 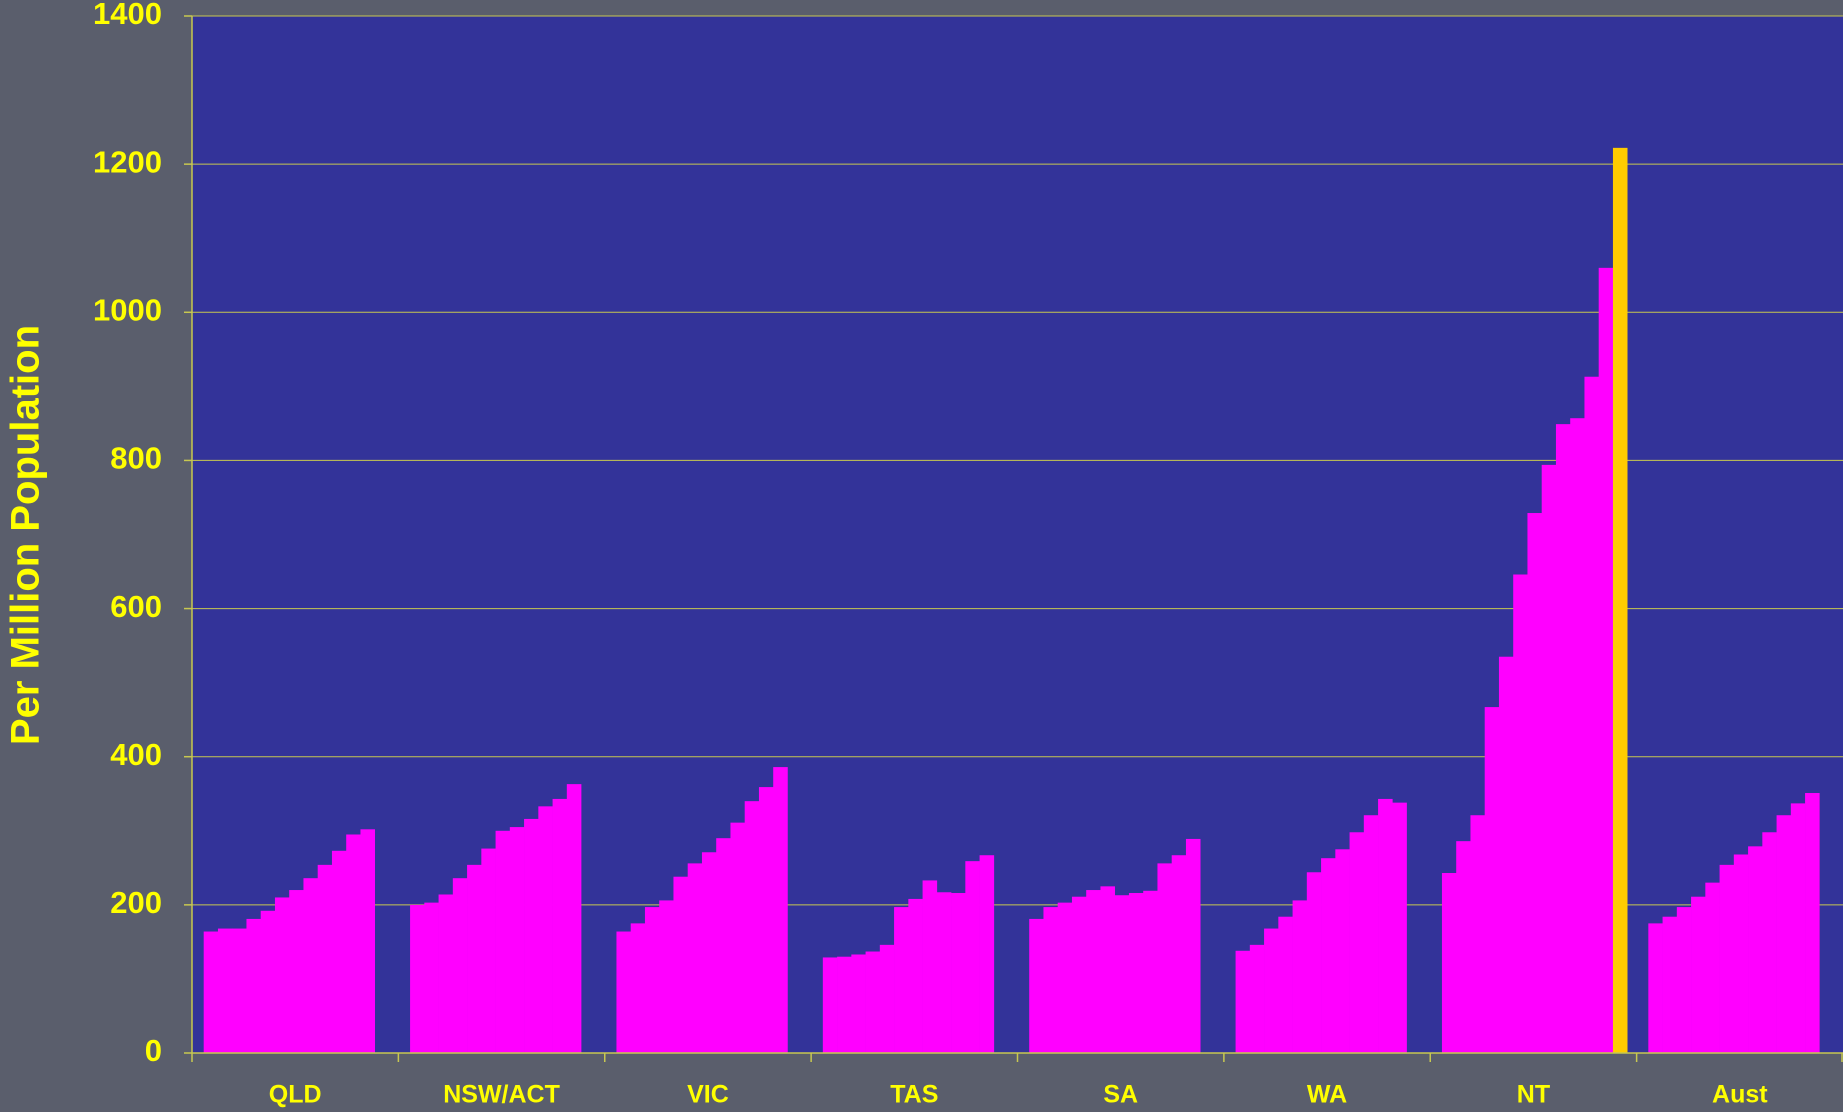 What do you see at coordinates (136, 754) in the screenshot?
I see `y-tick-label: 400` at bounding box center [136, 754].